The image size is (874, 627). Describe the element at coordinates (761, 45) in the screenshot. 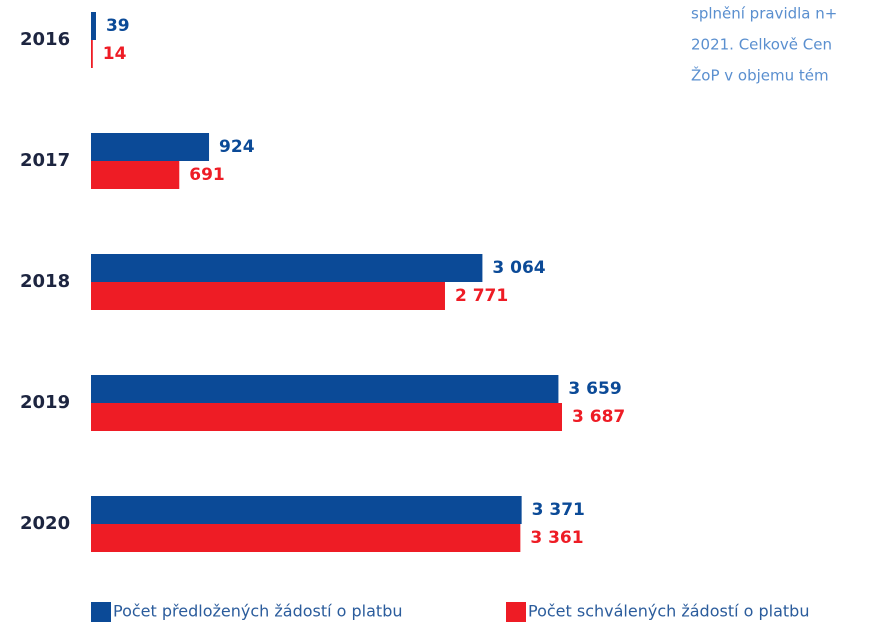

I see `note-text: 2021. Celkově Cen` at that location.